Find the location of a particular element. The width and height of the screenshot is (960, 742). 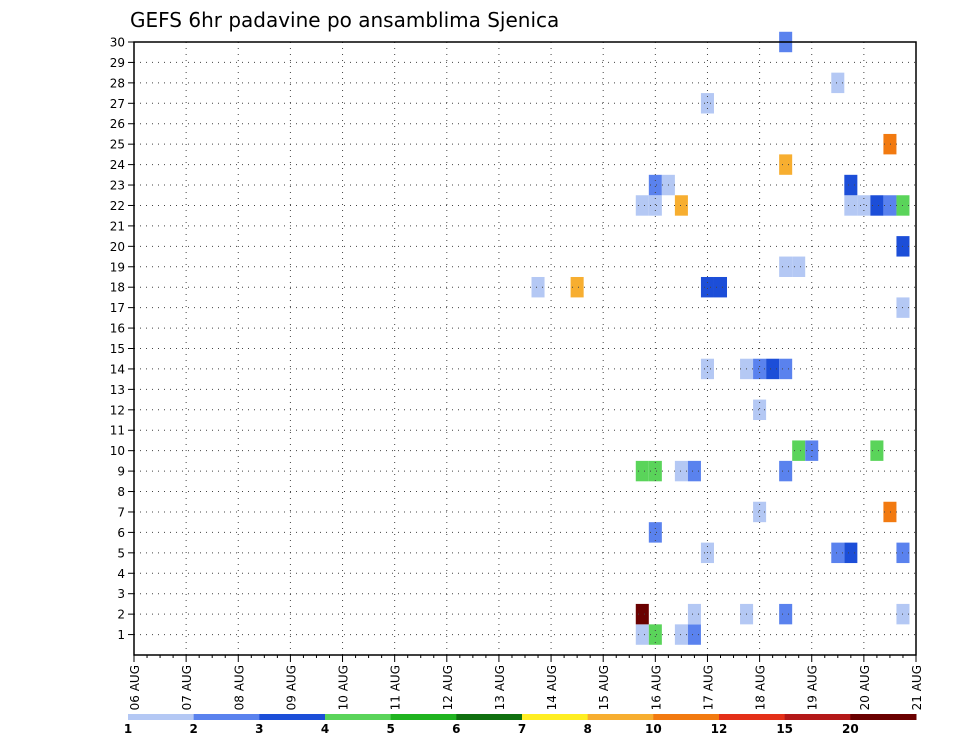

y-tick-label: 29 is located at coordinates (117, 63).